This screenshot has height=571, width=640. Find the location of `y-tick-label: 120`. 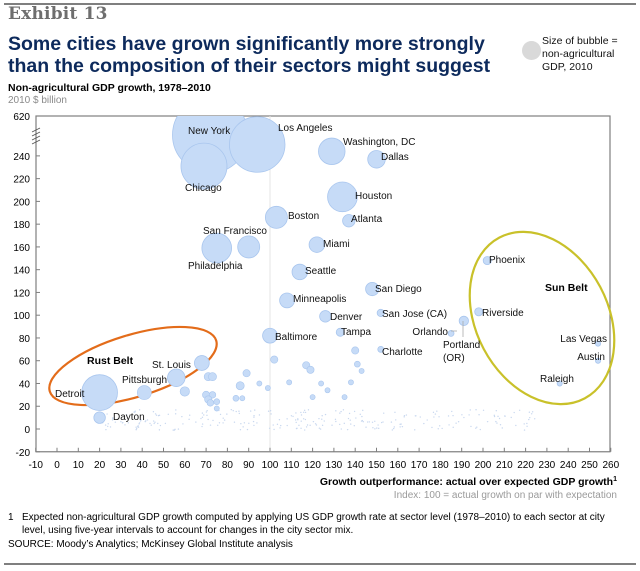

y-tick-label: 120 is located at coordinates (21, 293).